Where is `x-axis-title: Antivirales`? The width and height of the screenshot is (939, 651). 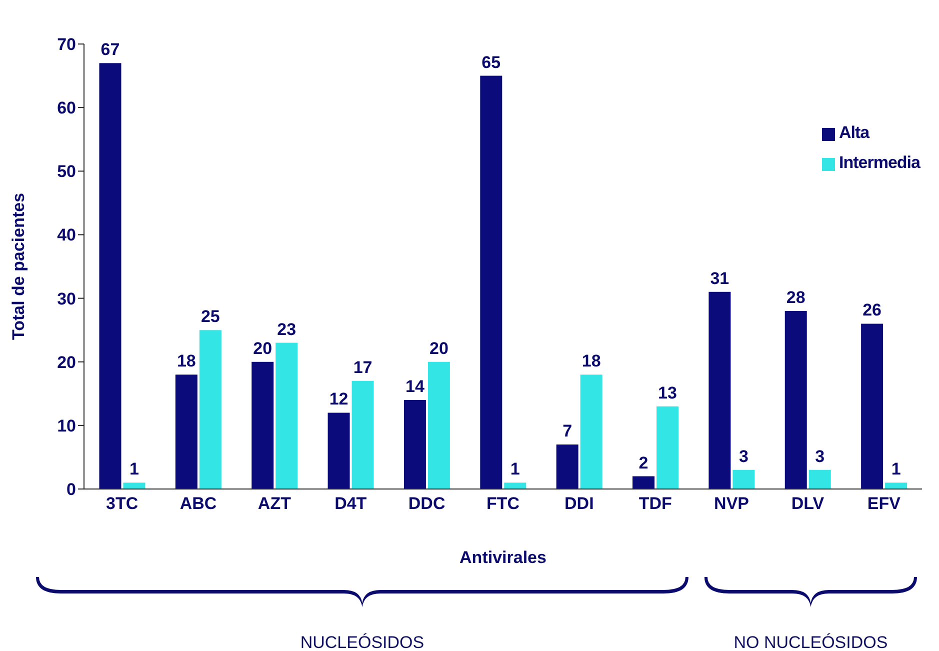
x-axis-title: Antivirales is located at coordinates (503, 557).